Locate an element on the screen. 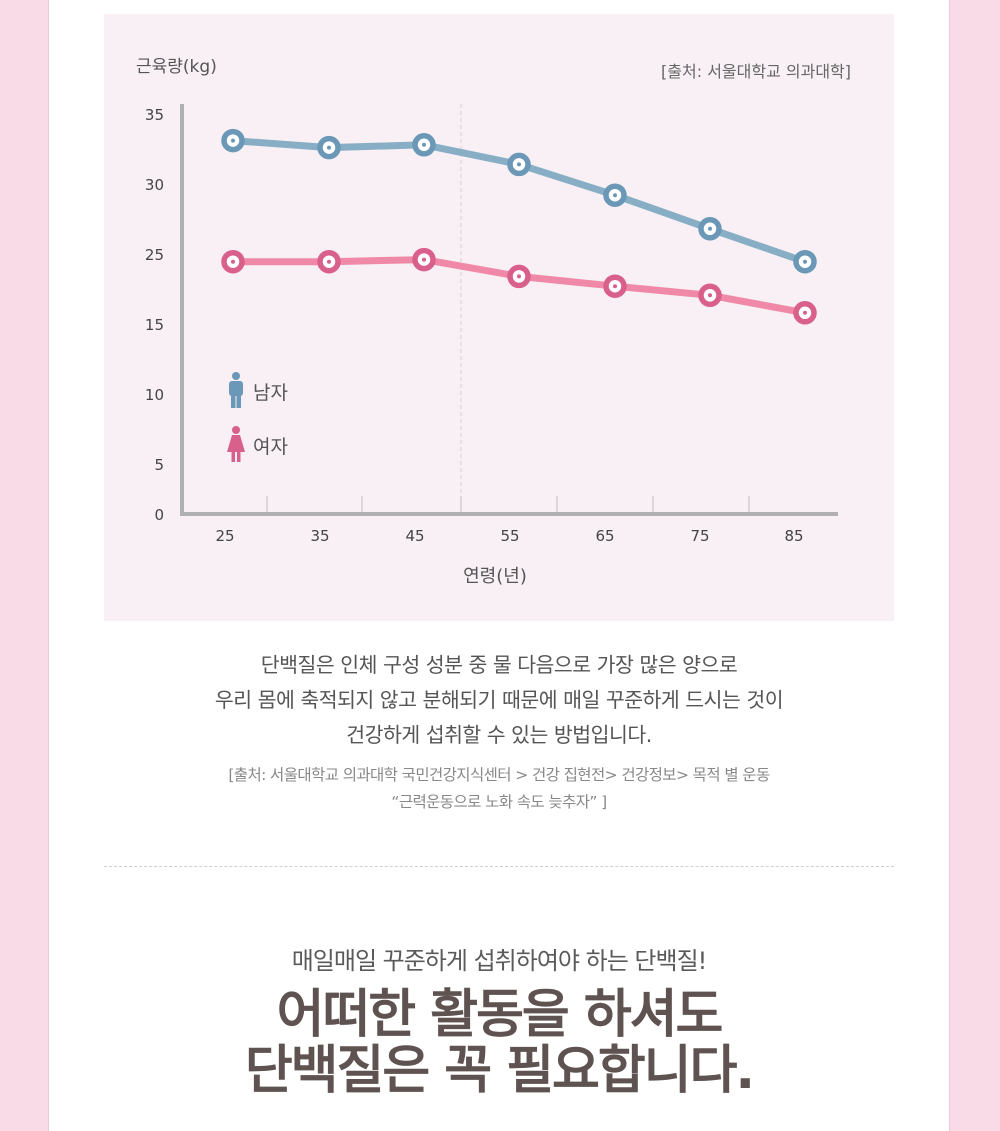  x-tick-label: 35 is located at coordinates (319, 536).